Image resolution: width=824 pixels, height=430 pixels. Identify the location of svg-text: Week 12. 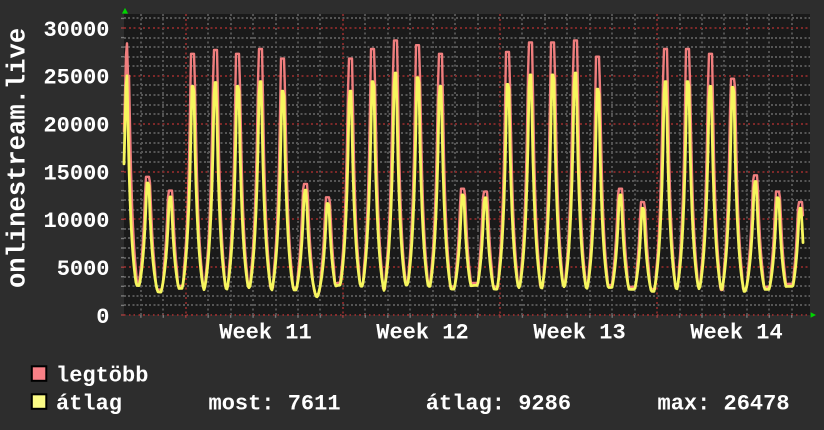
(422, 333).